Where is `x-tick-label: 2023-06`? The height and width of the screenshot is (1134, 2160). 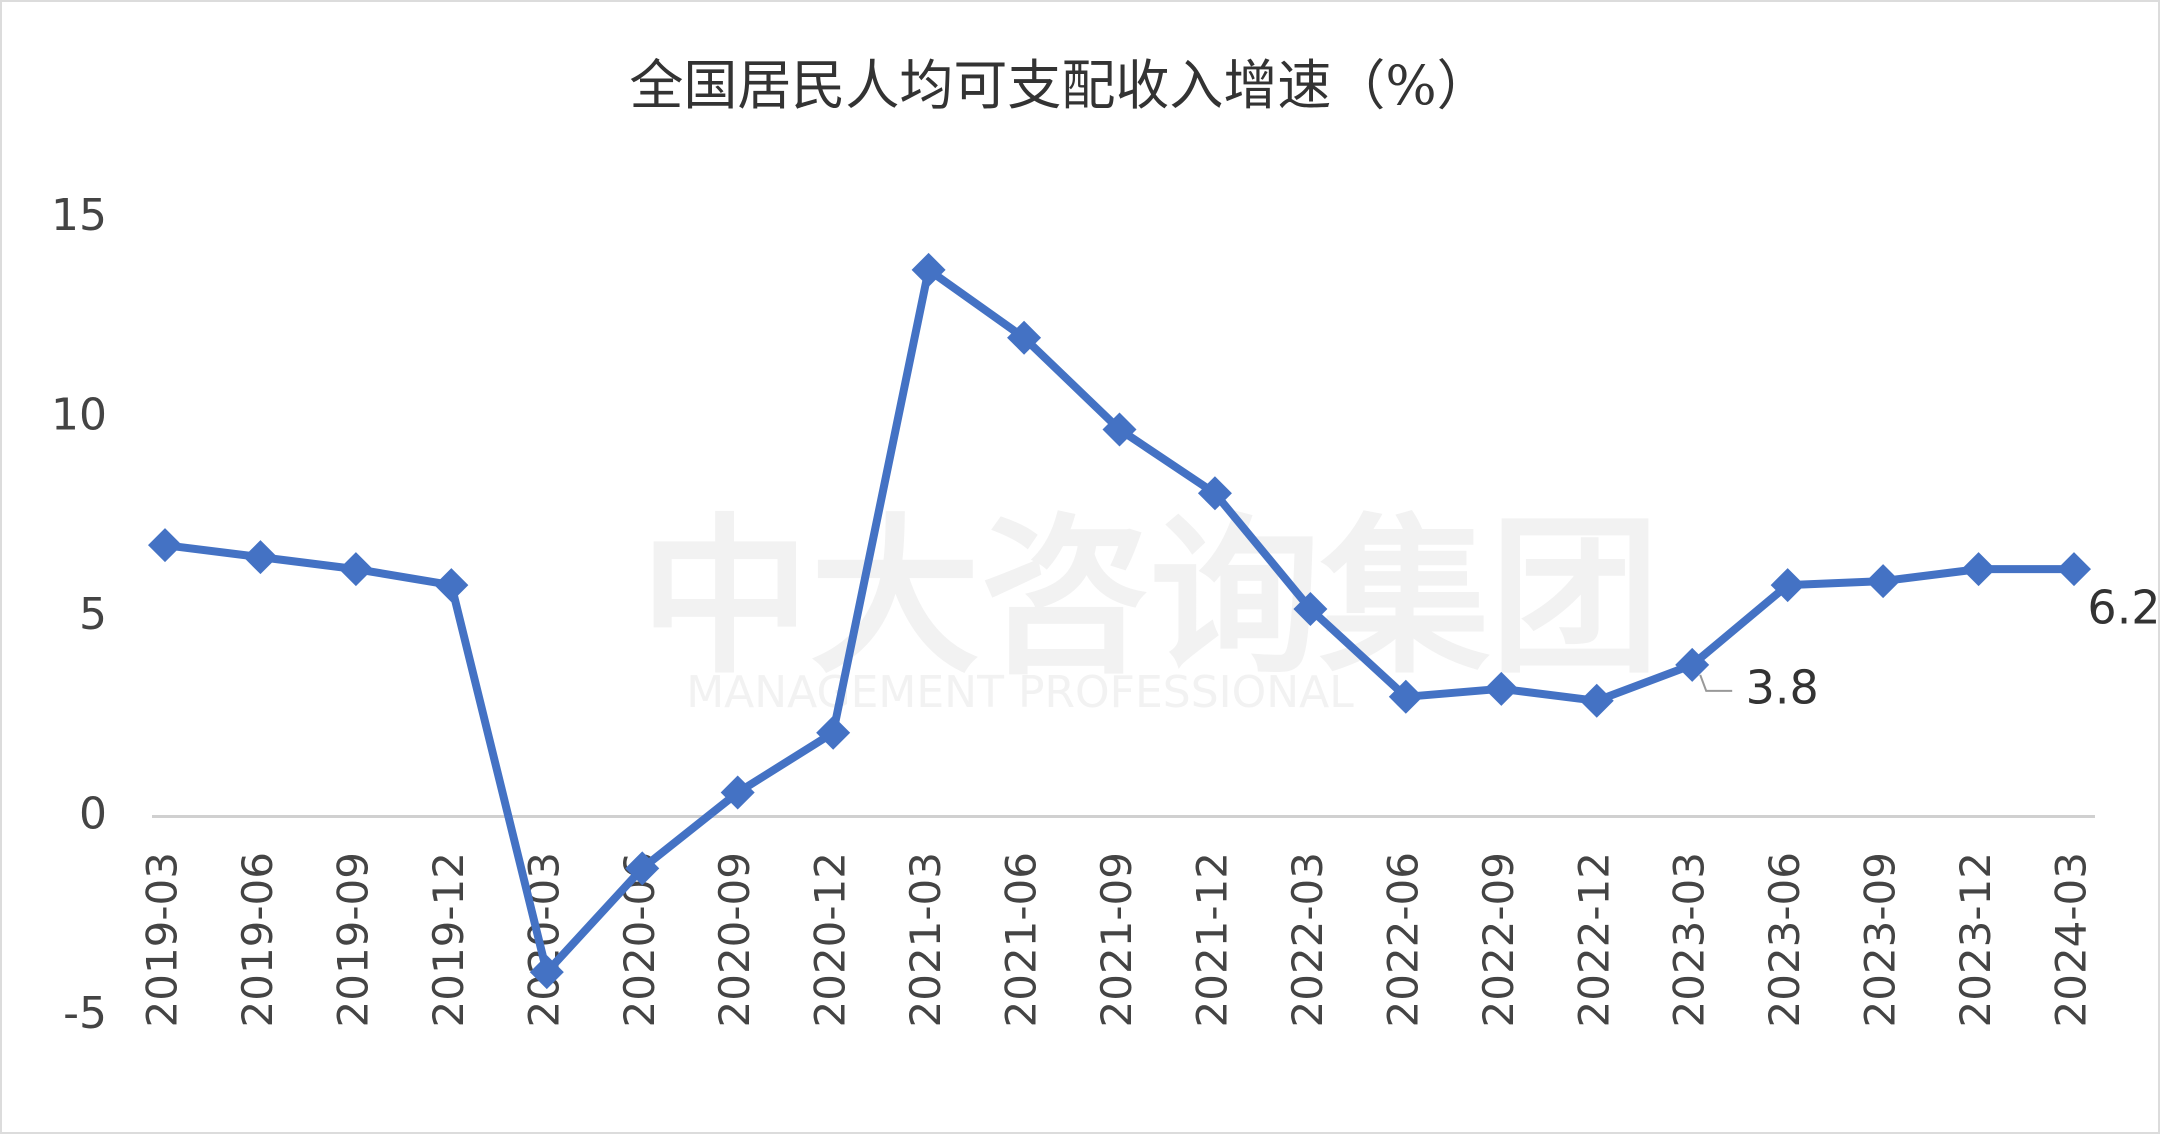 x-tick-label: 2023-06 is located at coordinates (1784, 940).